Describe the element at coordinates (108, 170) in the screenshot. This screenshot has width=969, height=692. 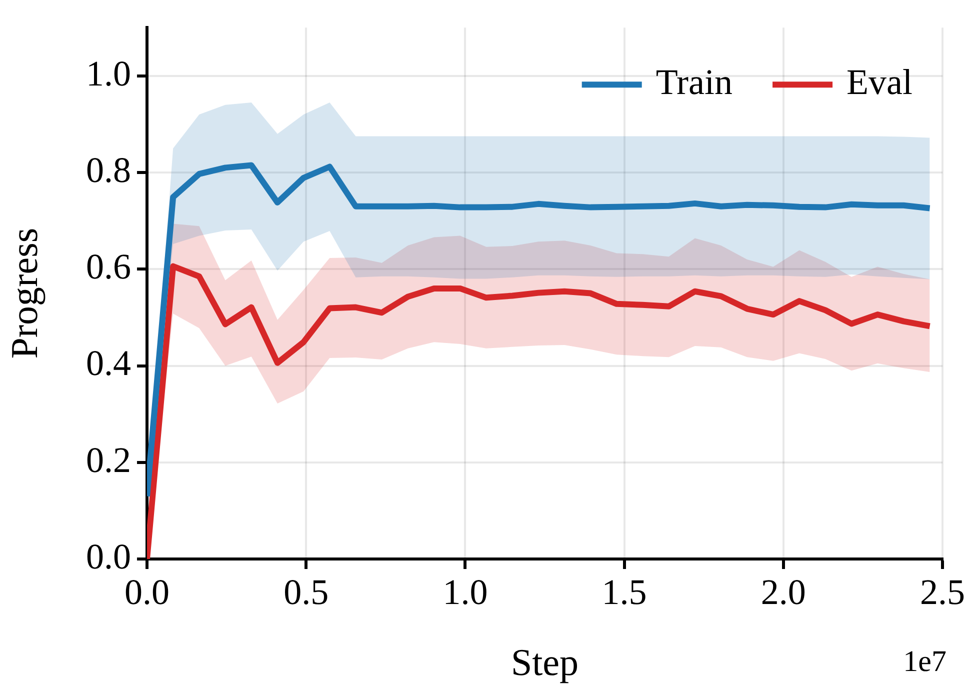
I see `y-tick-label: 0.8` at that location.